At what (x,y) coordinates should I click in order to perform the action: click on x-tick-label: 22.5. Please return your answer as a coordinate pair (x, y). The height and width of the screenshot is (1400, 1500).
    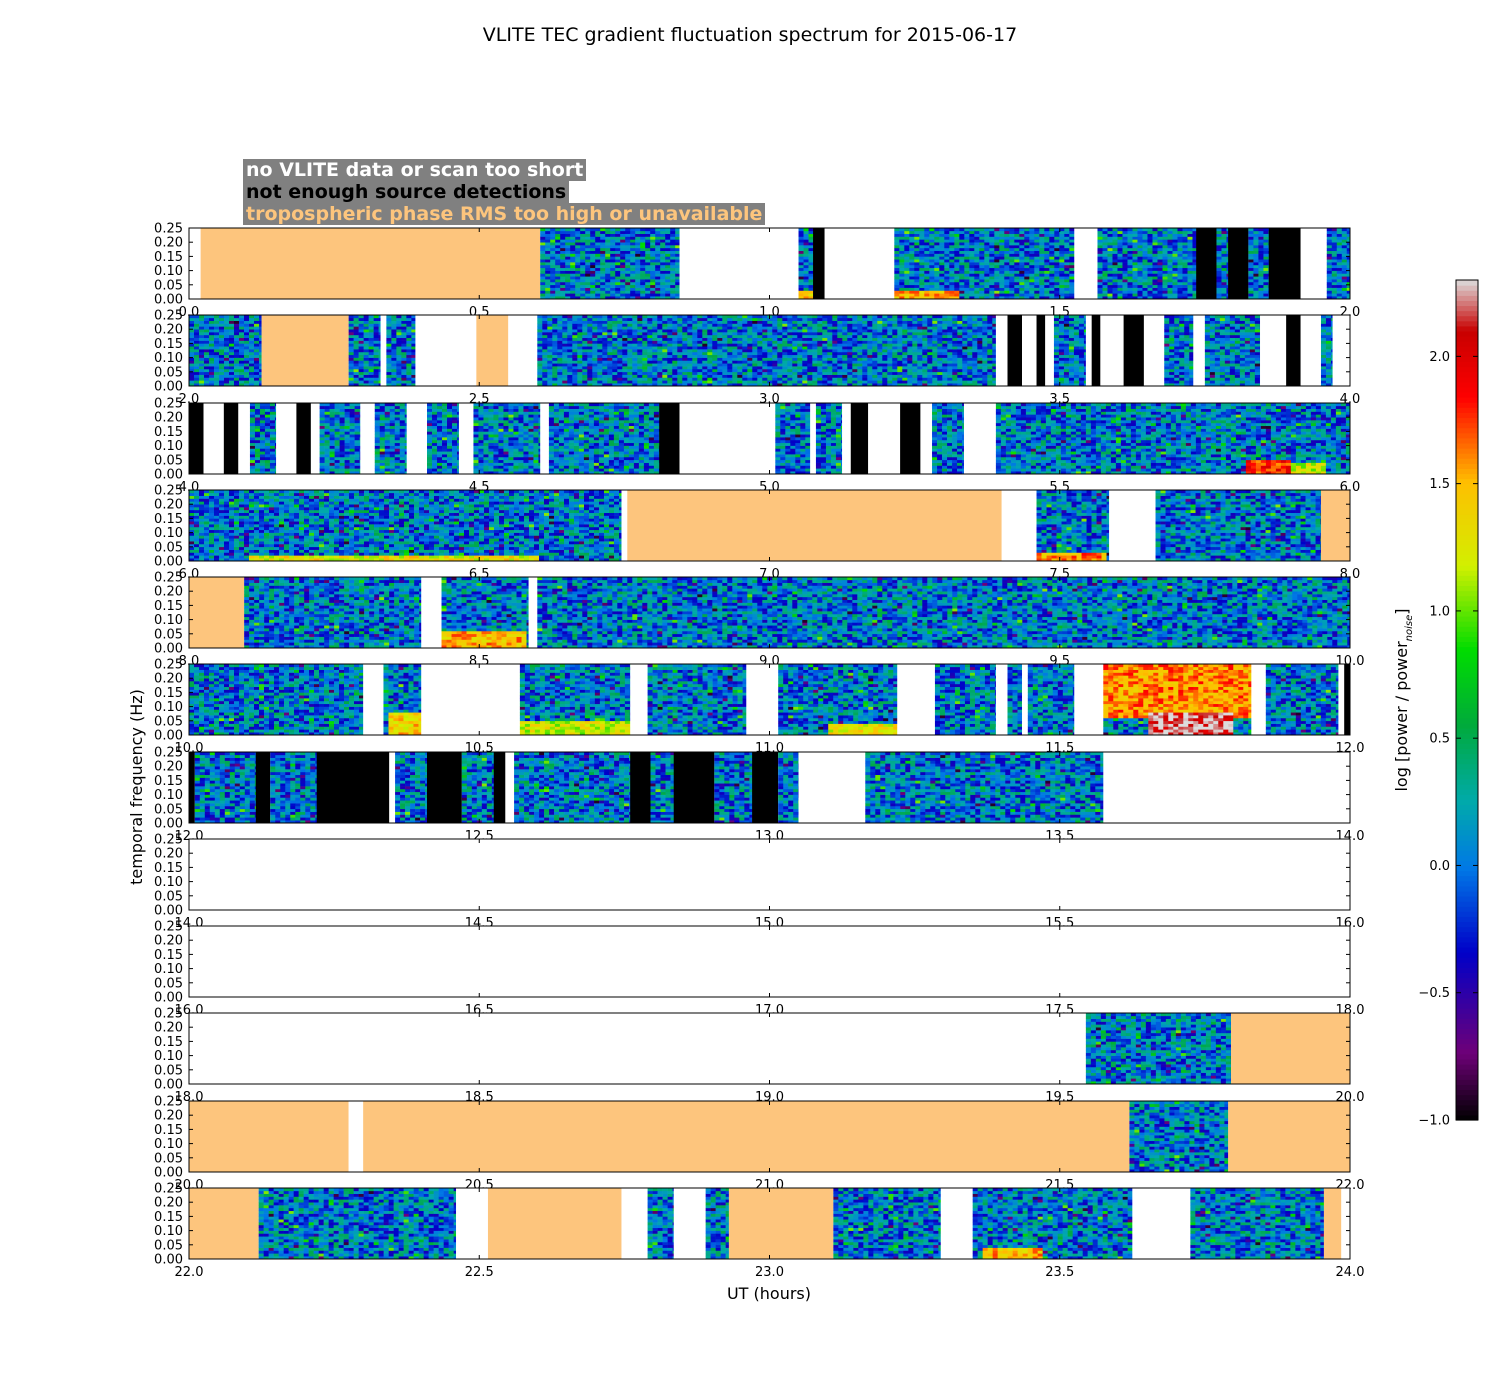
    Looking at the image, I should click on (479, 1272).